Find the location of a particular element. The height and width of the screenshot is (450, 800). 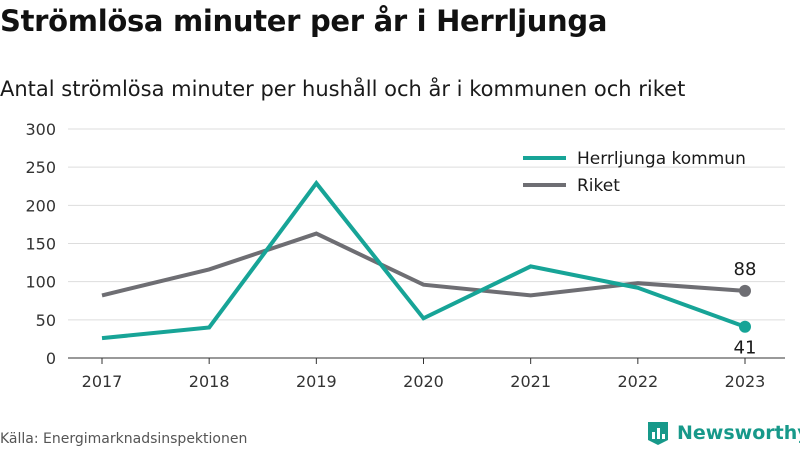

end-value-label: 88 is located at coordinates (745, 269).